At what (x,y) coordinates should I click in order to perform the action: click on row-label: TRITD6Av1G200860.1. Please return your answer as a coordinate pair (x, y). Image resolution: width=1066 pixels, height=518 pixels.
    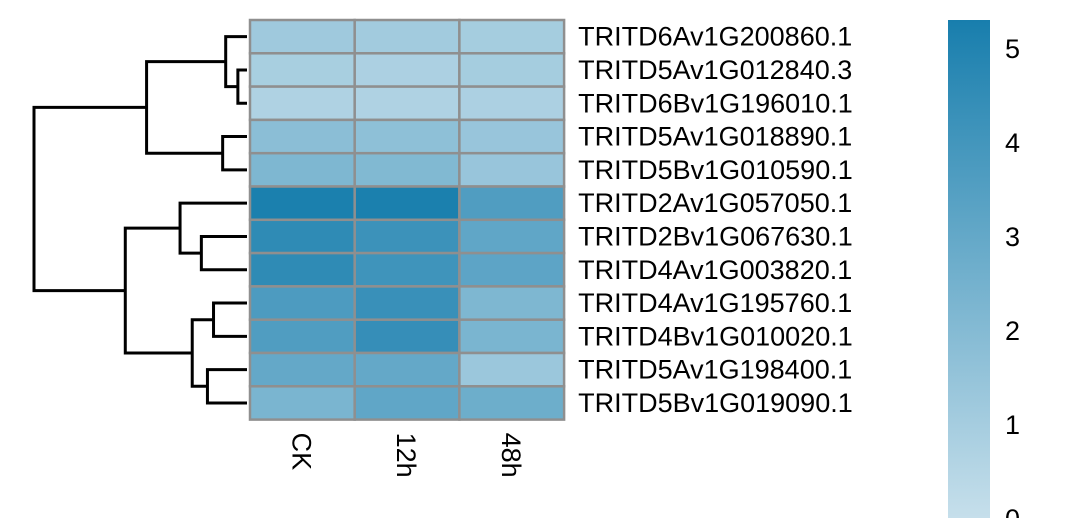
    Looking at the image, I should click on (715, 37).